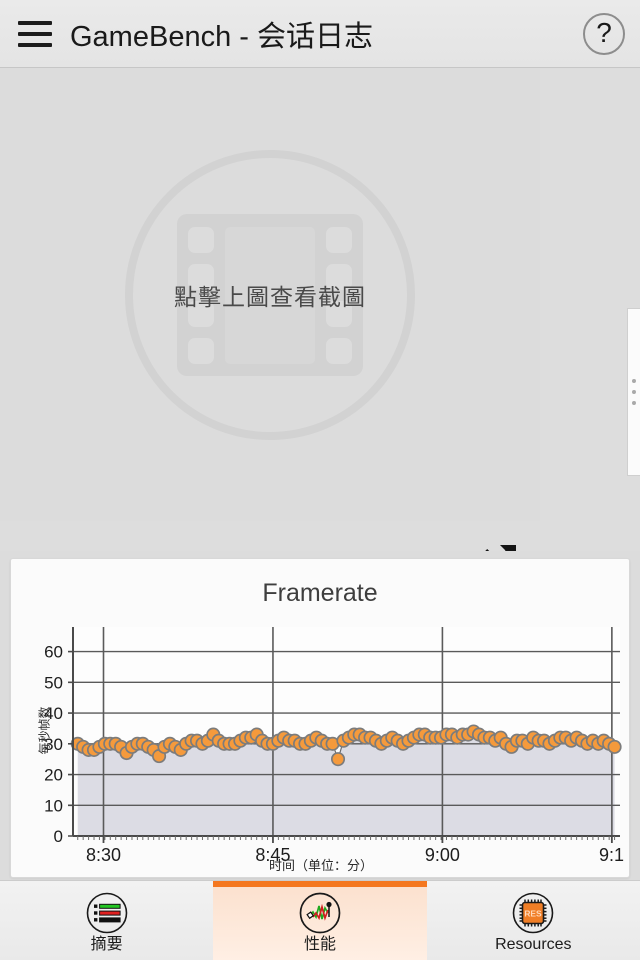 The width and height of the screenshot is (640, 960). I want to click on chart-title: Framerate, so click(320, 593).